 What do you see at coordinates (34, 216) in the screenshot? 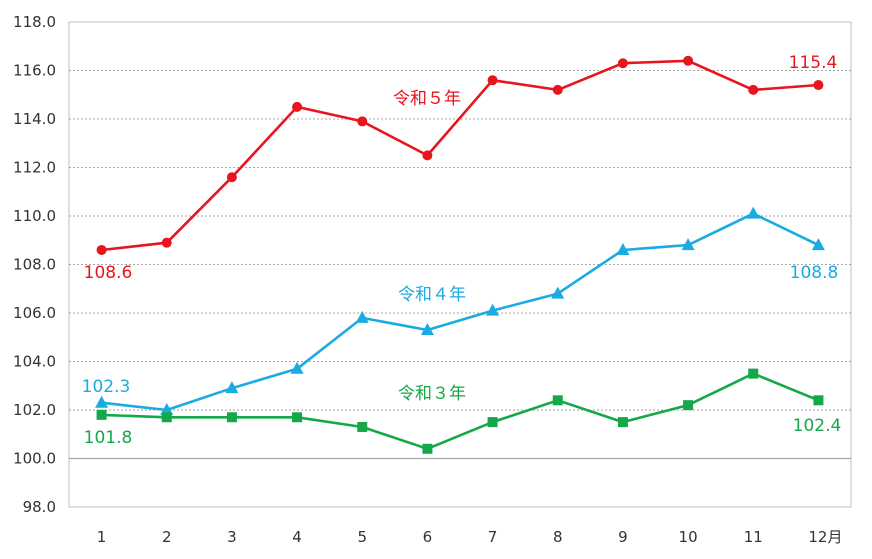
I see `y-tick-label-6: 110.0` at bounding box center [34, 216].